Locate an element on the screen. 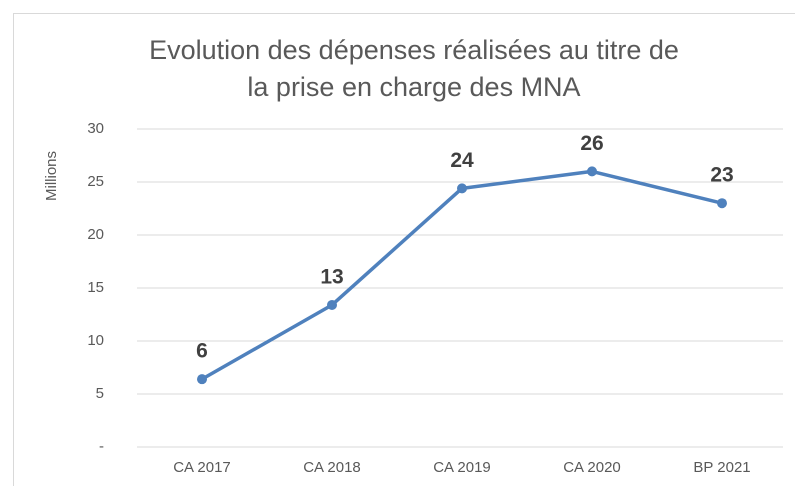 The width and height of the screenshot is (795, 486). y-tick-label: 20 is located at coordinates (95, 234).